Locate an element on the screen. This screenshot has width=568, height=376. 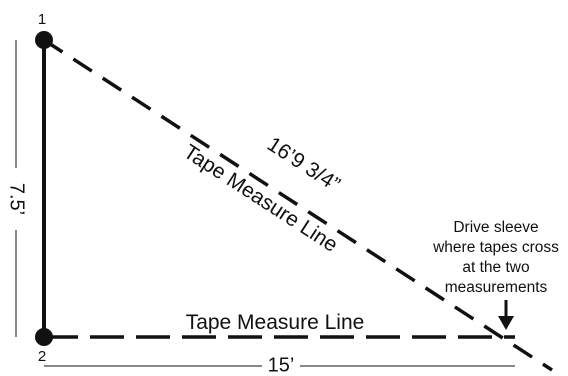
point-1-label: 1 is located at coordinates (42, 19).